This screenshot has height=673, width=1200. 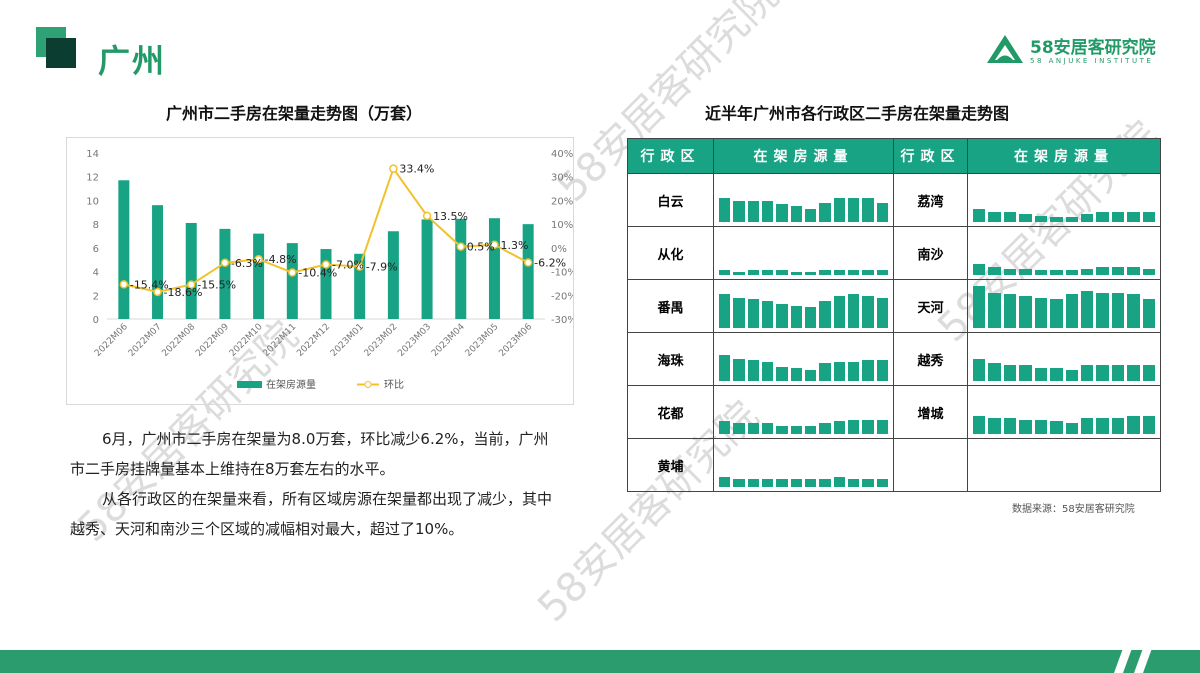 What do you see at coordinates (562, 273) in the screenshot?
I see `y2-tick-label: -10%` at bounding box center [562, 273].